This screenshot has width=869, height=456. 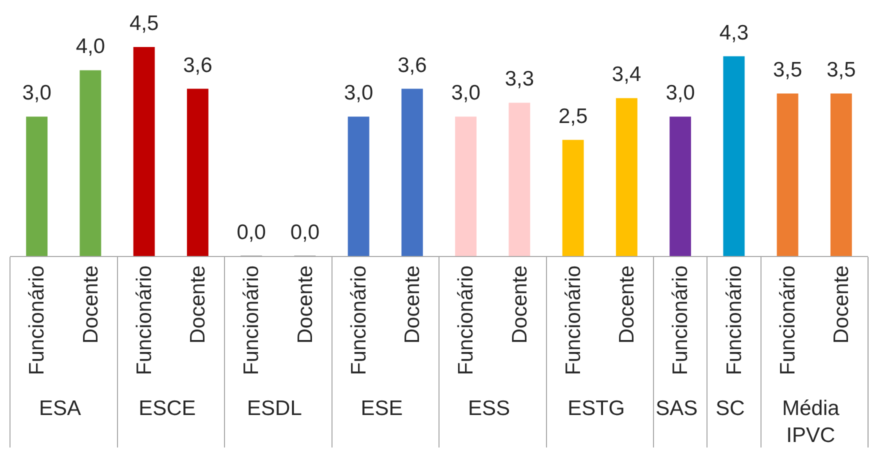 What do you see at coordinates (274, 408) in the screenshot?
I see `x-tick-label: ESDL` at bounding box center [274, 408].